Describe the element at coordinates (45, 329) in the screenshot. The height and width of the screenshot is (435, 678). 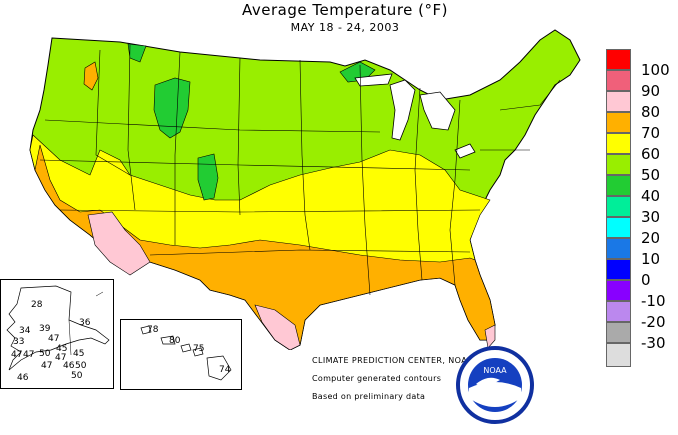
I see `ak-value: 39` at that location.